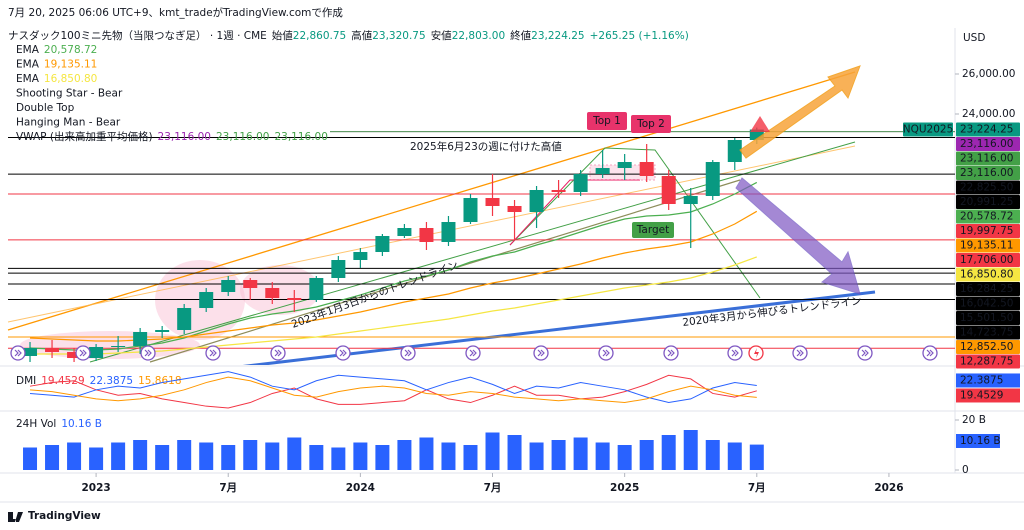 The width and height of the screenshot is (1024, 530). I want to click on price-label: 16,042.50, so click(986, 304).